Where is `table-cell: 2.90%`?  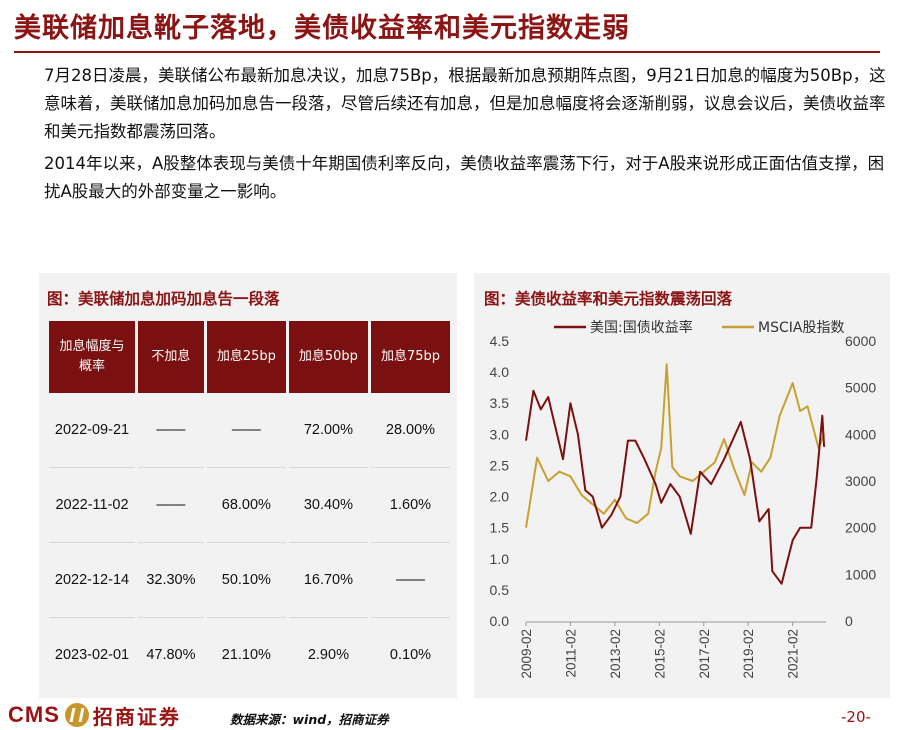
table-cell: 2.90% is located at coordinates (328, 655).